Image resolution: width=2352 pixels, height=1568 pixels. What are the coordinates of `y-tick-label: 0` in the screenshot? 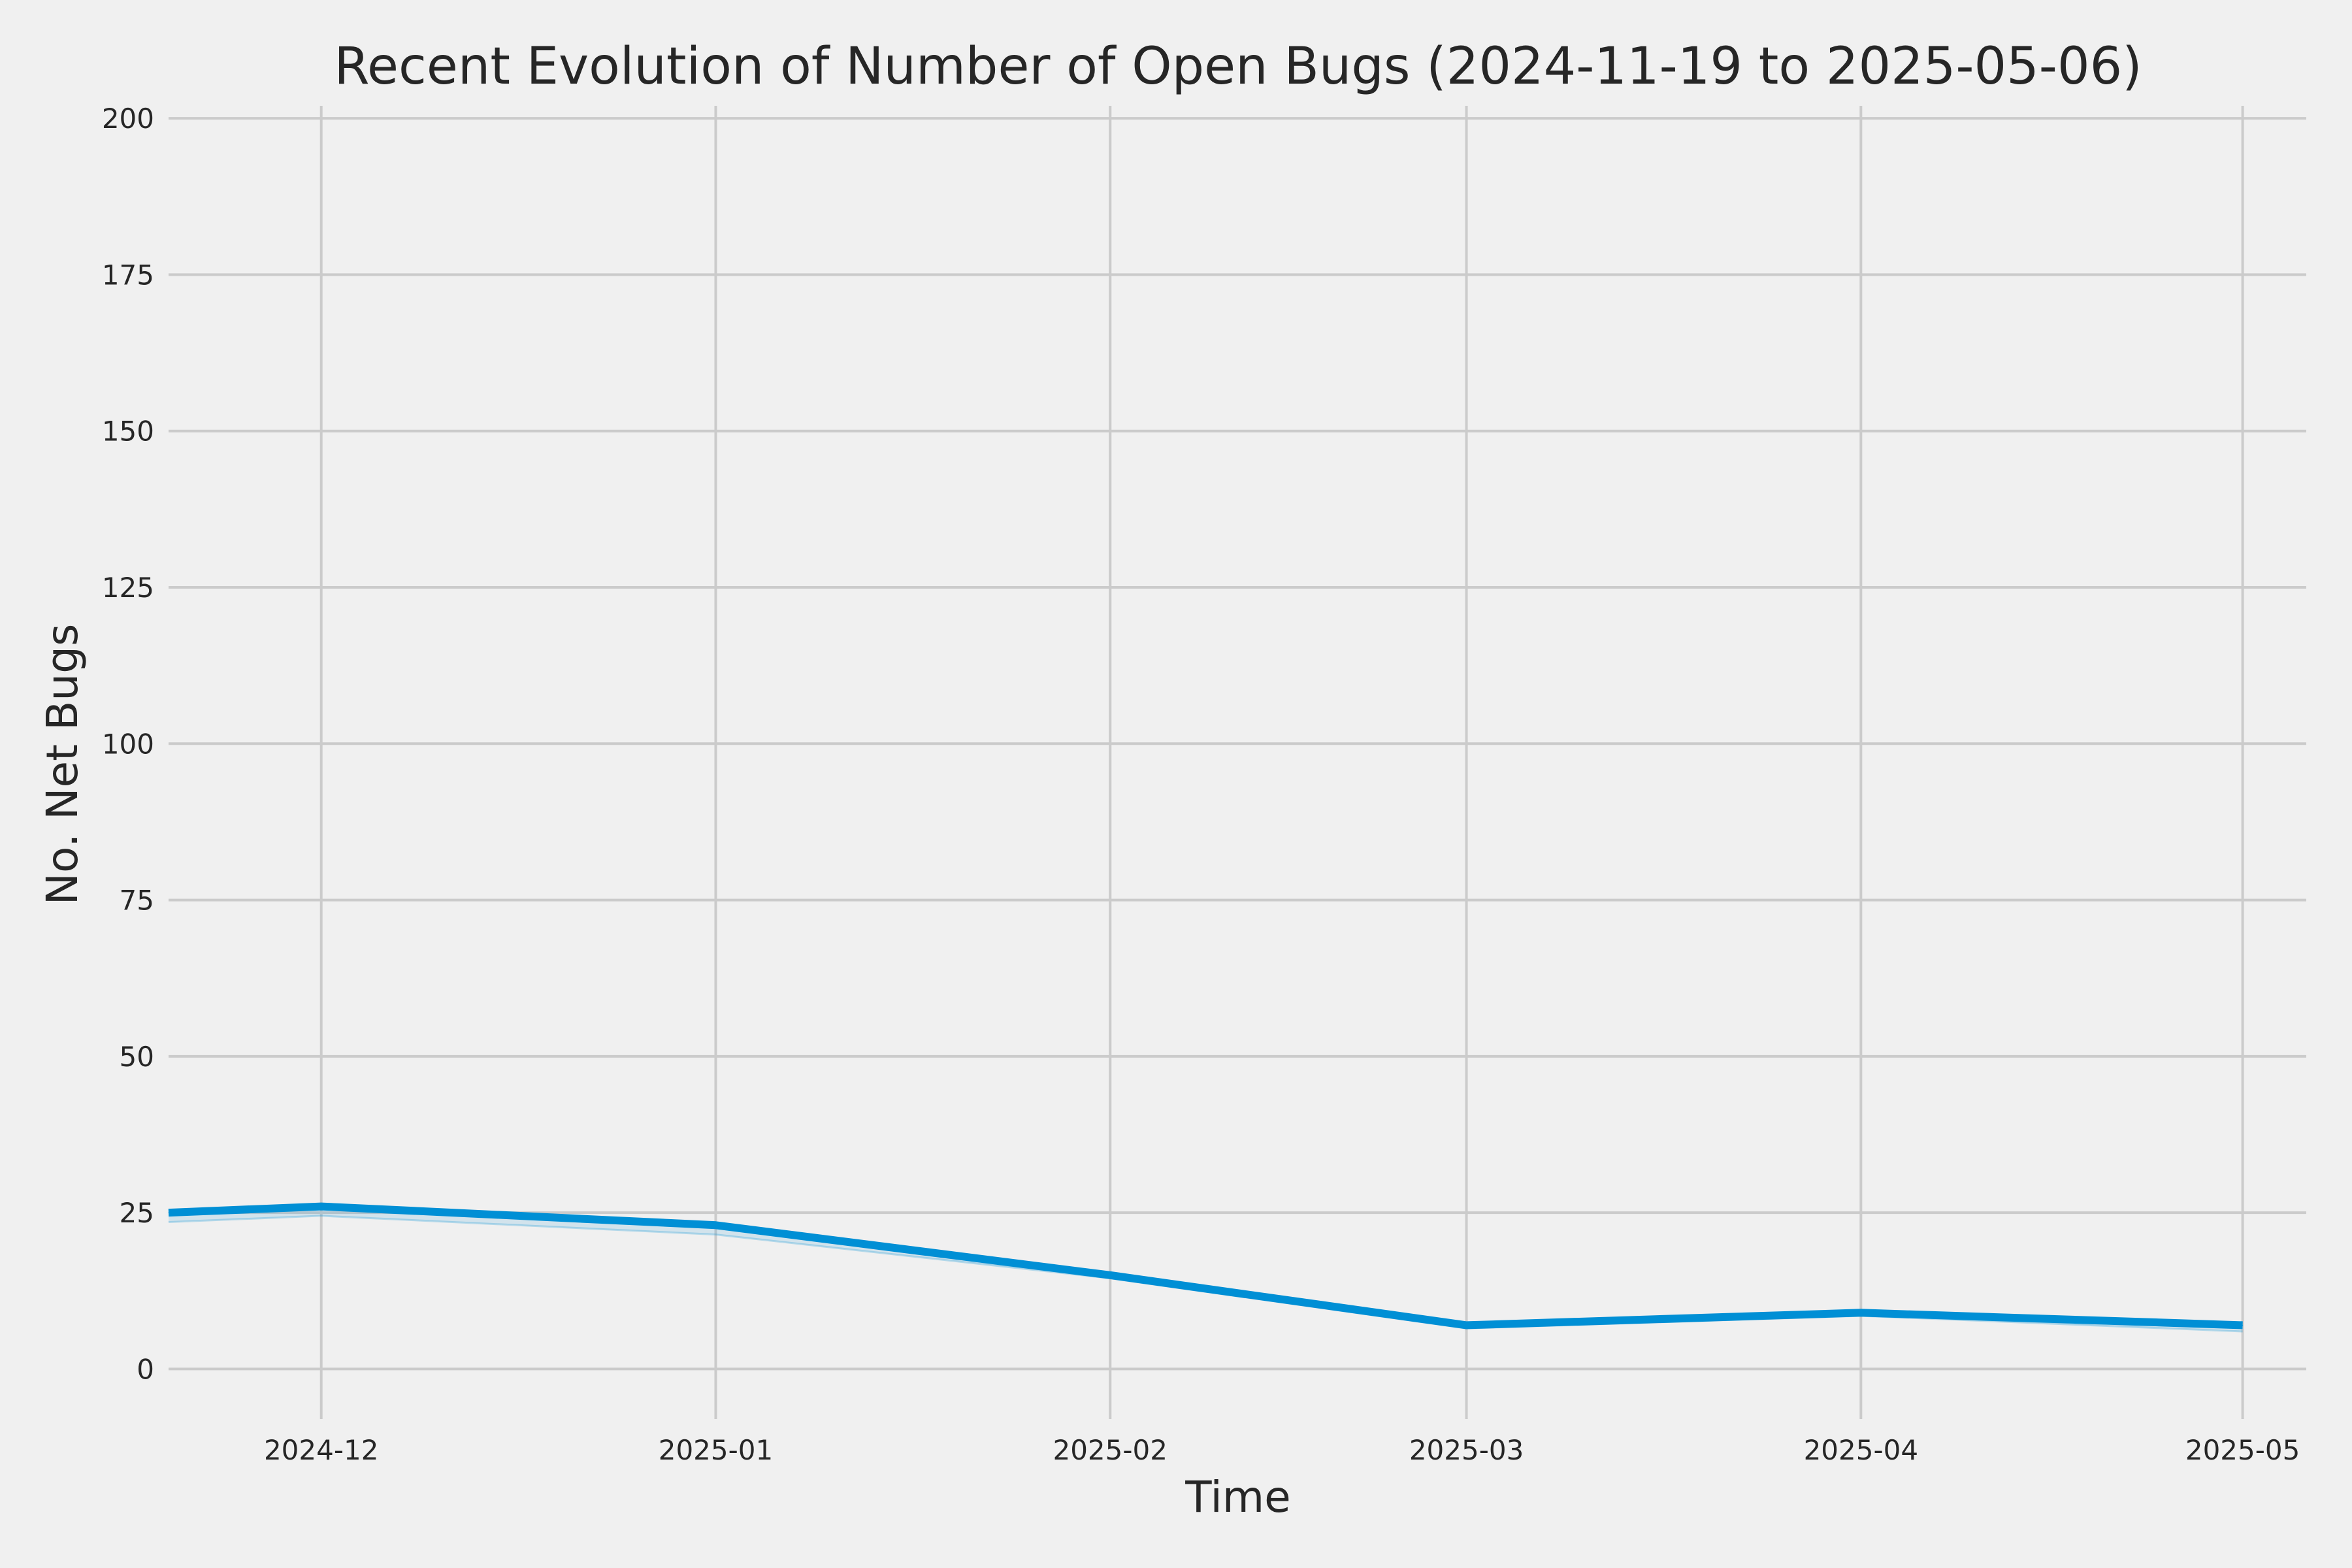 It's located at (145, 1369).